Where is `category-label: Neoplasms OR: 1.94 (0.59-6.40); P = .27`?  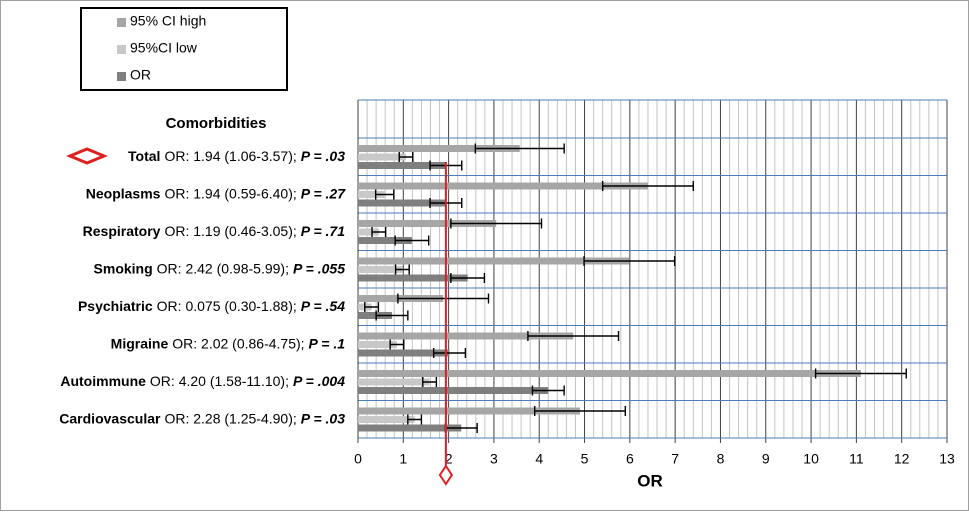 category-label: Neoplasms OR: 1.94 (0.59-6.40); P = .27 is located at coordinates (216, 193).